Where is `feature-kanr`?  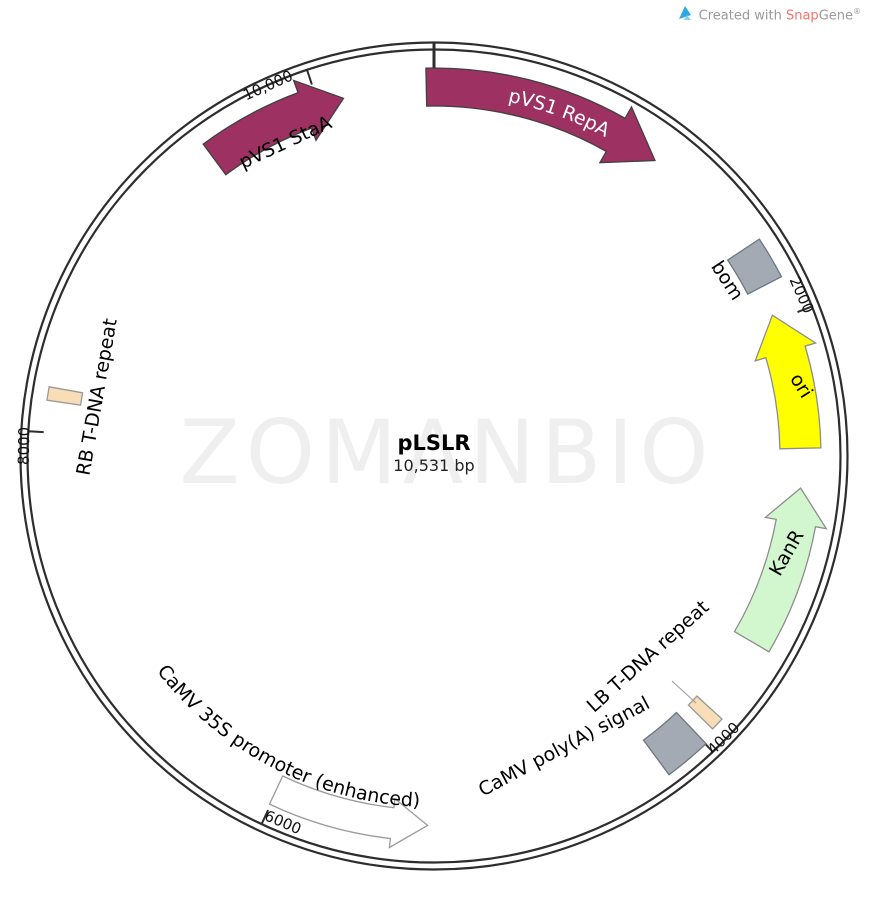 feature-kanr is located at coordinates (780, 570).